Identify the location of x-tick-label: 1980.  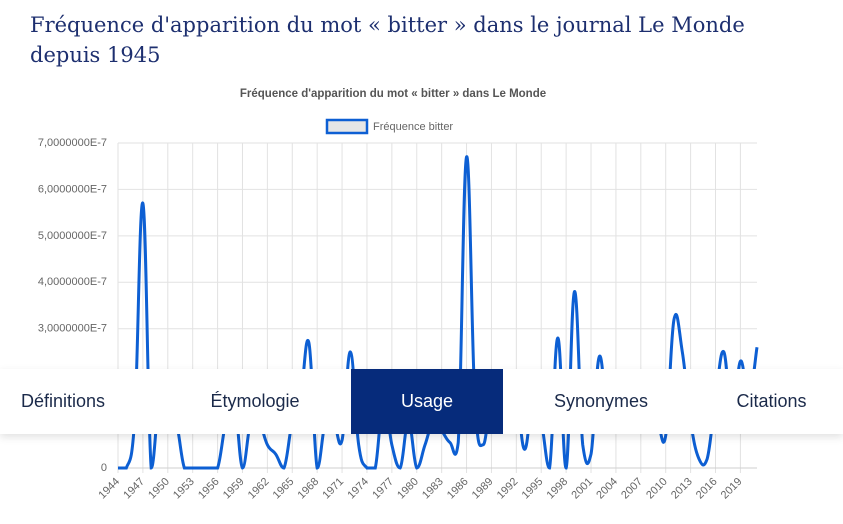
(408, 489).